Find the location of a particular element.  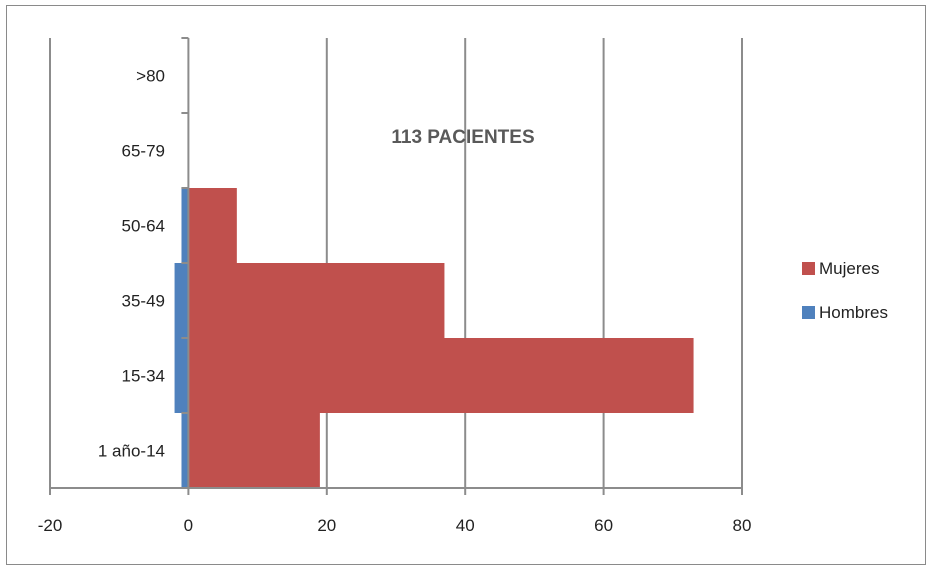

category-label: 1 año-14 is located at coordinates (131, 451).